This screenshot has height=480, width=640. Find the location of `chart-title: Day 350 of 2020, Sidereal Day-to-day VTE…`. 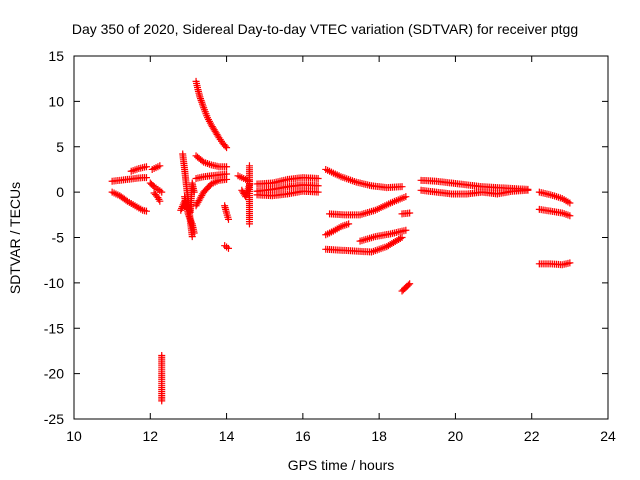

chart-title: Day 350 of 2020, Sidereal Day-to-day VTE… is located at coordinates (325, 29).